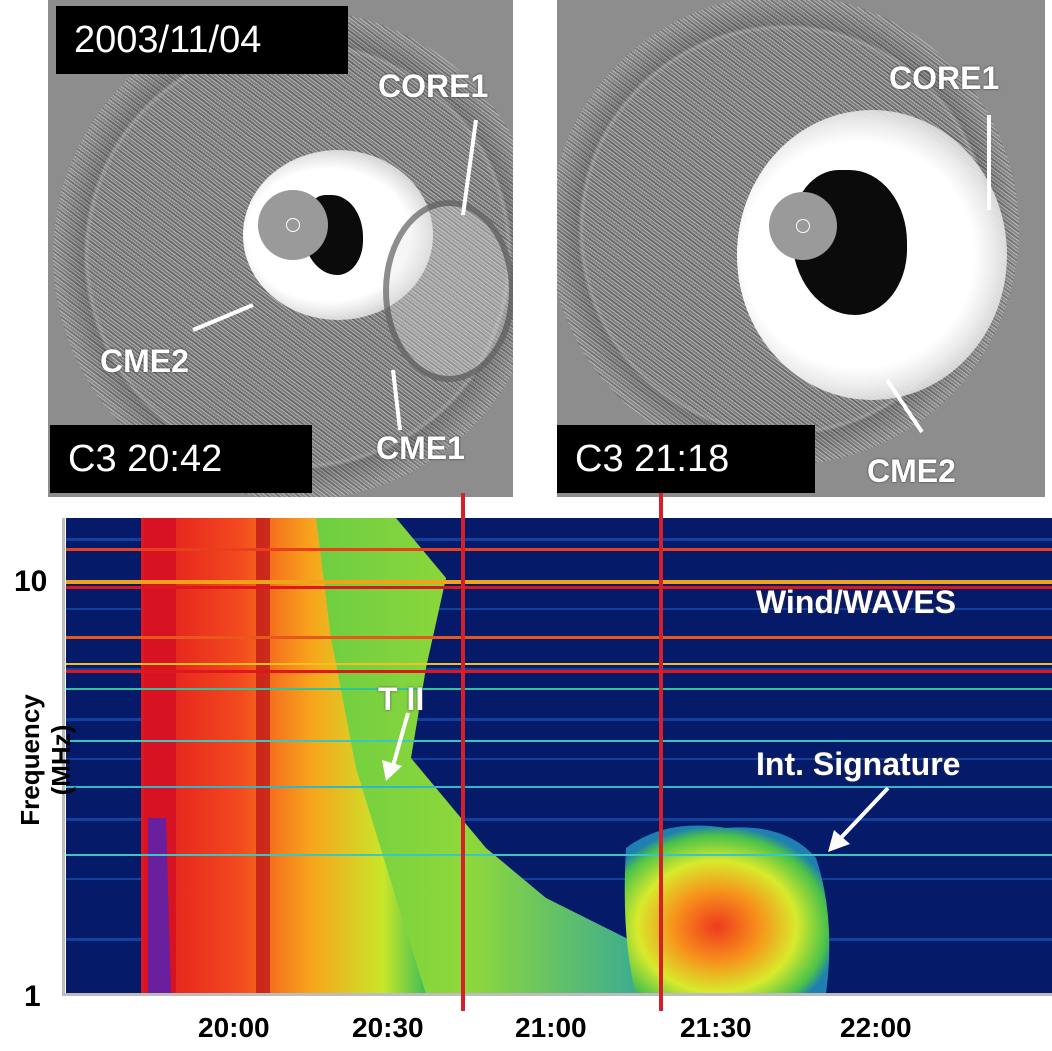 This screenshot has height=1051, width=1052. What do you see at coordinates (636, 782) in the screenshot?
I see `annotation-arrows` at bounding box center [636, 782].